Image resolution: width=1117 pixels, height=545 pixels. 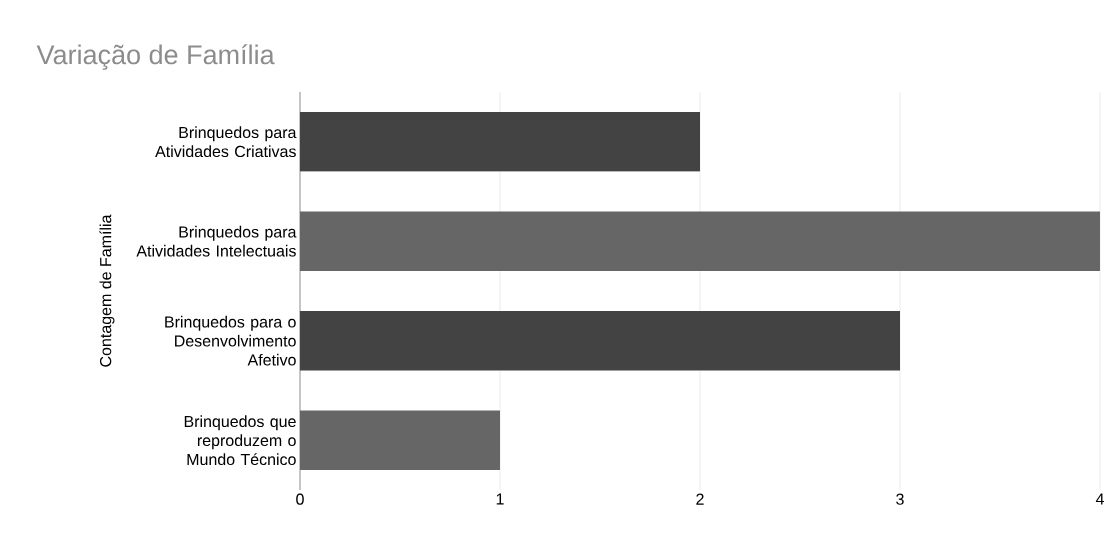 What do you see at coordinates (900, 499) in the screenshot?
I see `x-tick-label: 3` at bounding box center [900, 499].